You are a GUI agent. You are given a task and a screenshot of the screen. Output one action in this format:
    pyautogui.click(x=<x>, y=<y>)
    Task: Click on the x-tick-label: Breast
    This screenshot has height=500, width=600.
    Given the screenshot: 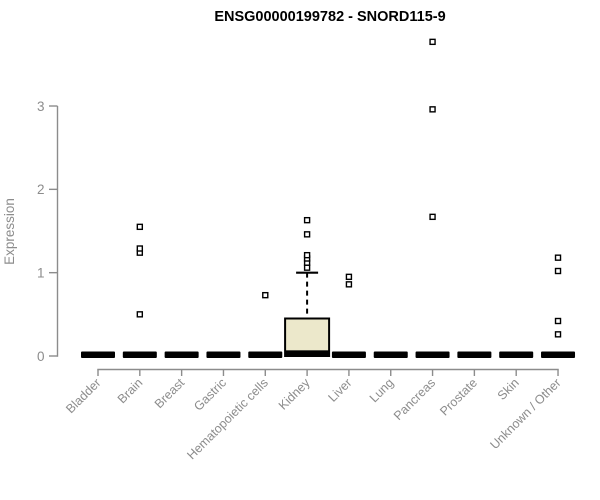 What is the action you would take?
    pyautogui.click(x=170, y=393)
    